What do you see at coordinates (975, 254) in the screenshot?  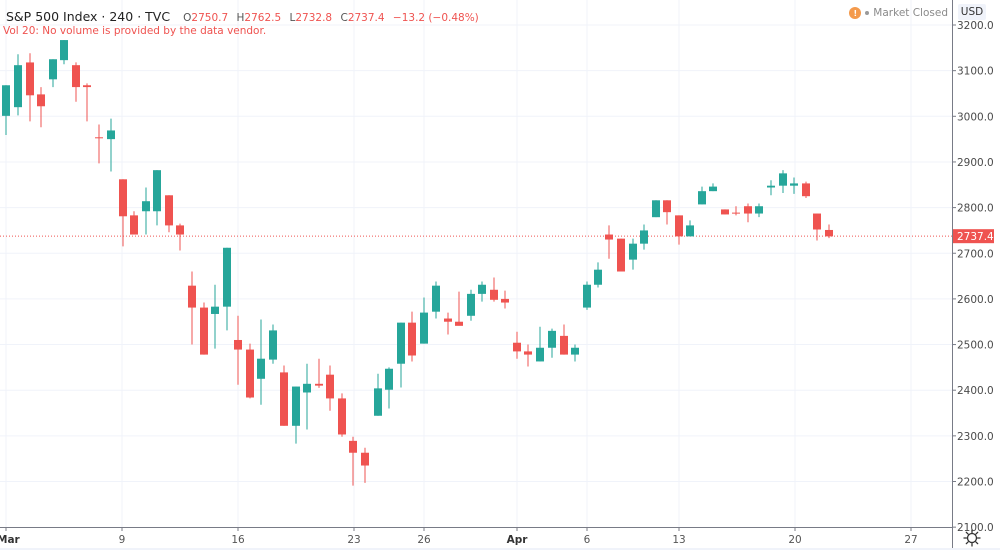 I see `price-tick-label: 2700.0` at bounding box center [975, 254].